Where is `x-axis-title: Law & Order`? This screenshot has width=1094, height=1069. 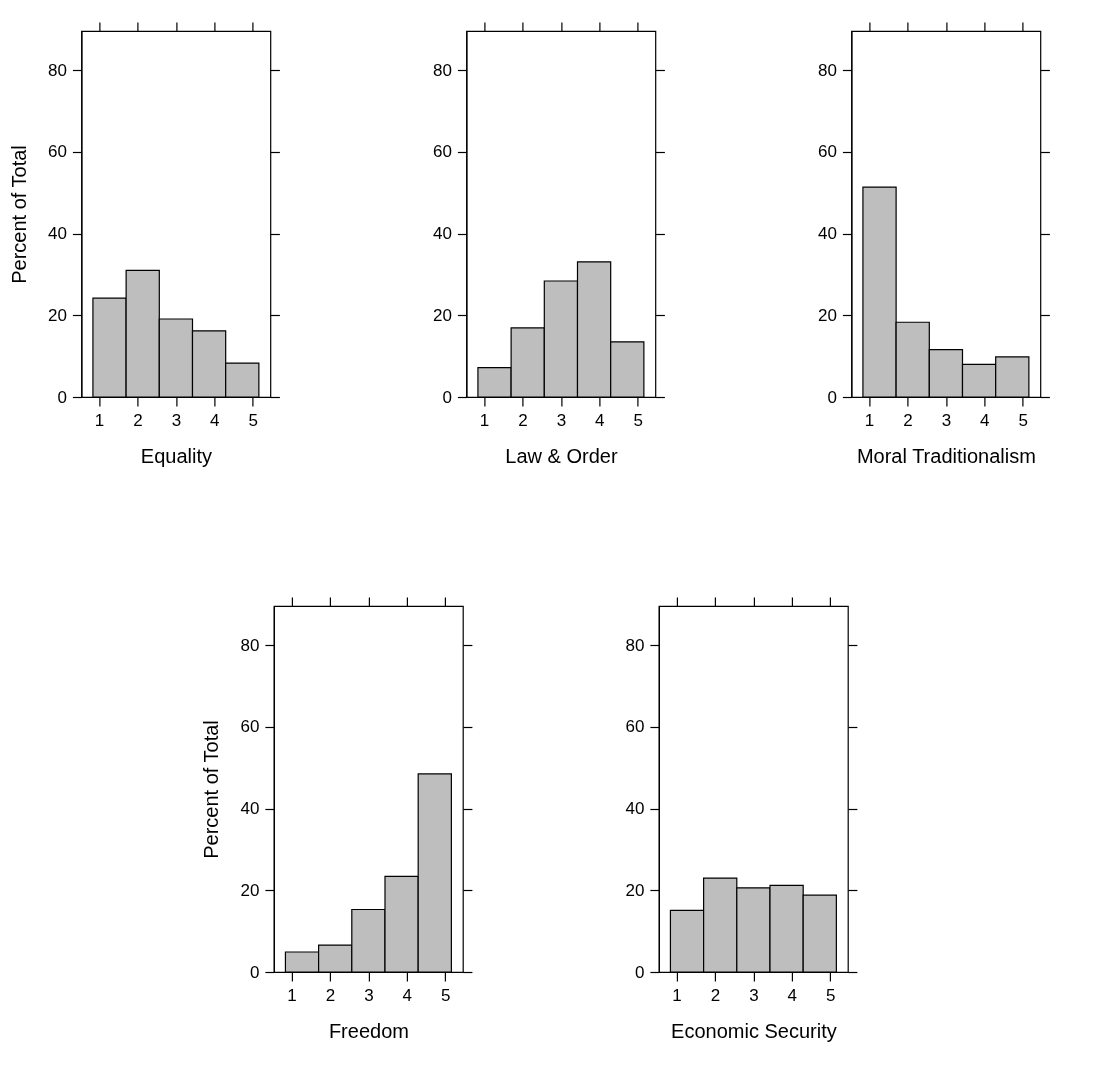 x-axis-title: Law & Order is located at coordinates (561, 455).